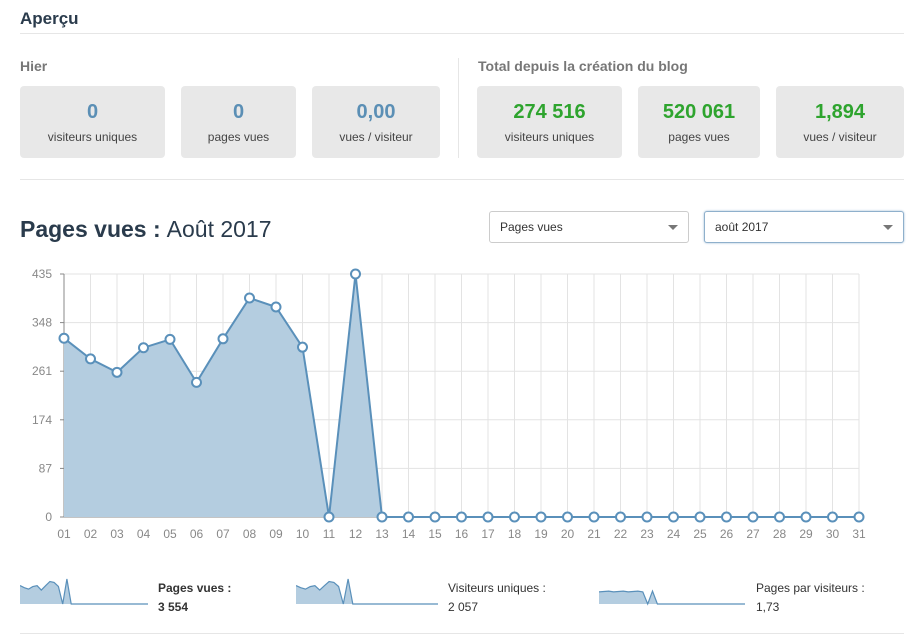 This screenshot has width=920, height=639. What do you see at coordinates (647, 534) in the screenshot?
I see `x-tick-label: 23` at bounding box center [647, 534].